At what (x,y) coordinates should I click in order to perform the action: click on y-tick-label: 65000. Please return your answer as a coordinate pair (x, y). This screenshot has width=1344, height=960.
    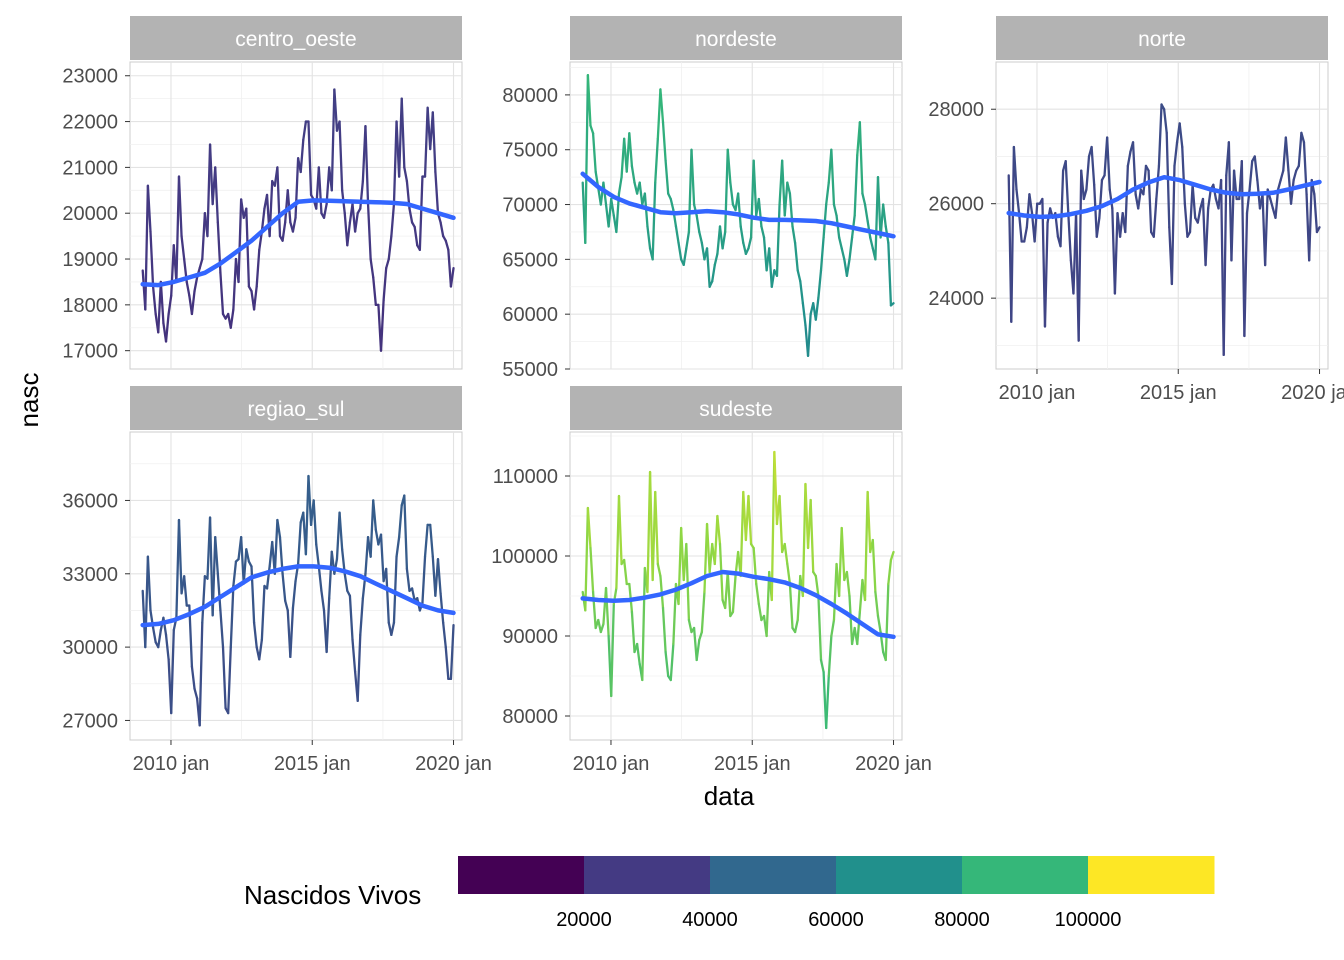
    Looking at the image, I should click on (530, 260).